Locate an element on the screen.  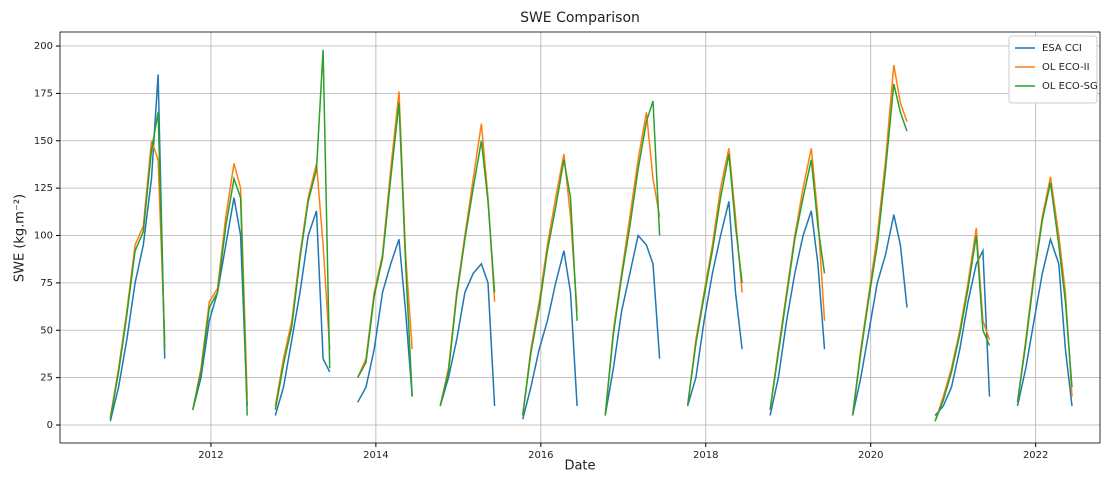
y-tick-label: 150 is located at coordinates (43, 141).